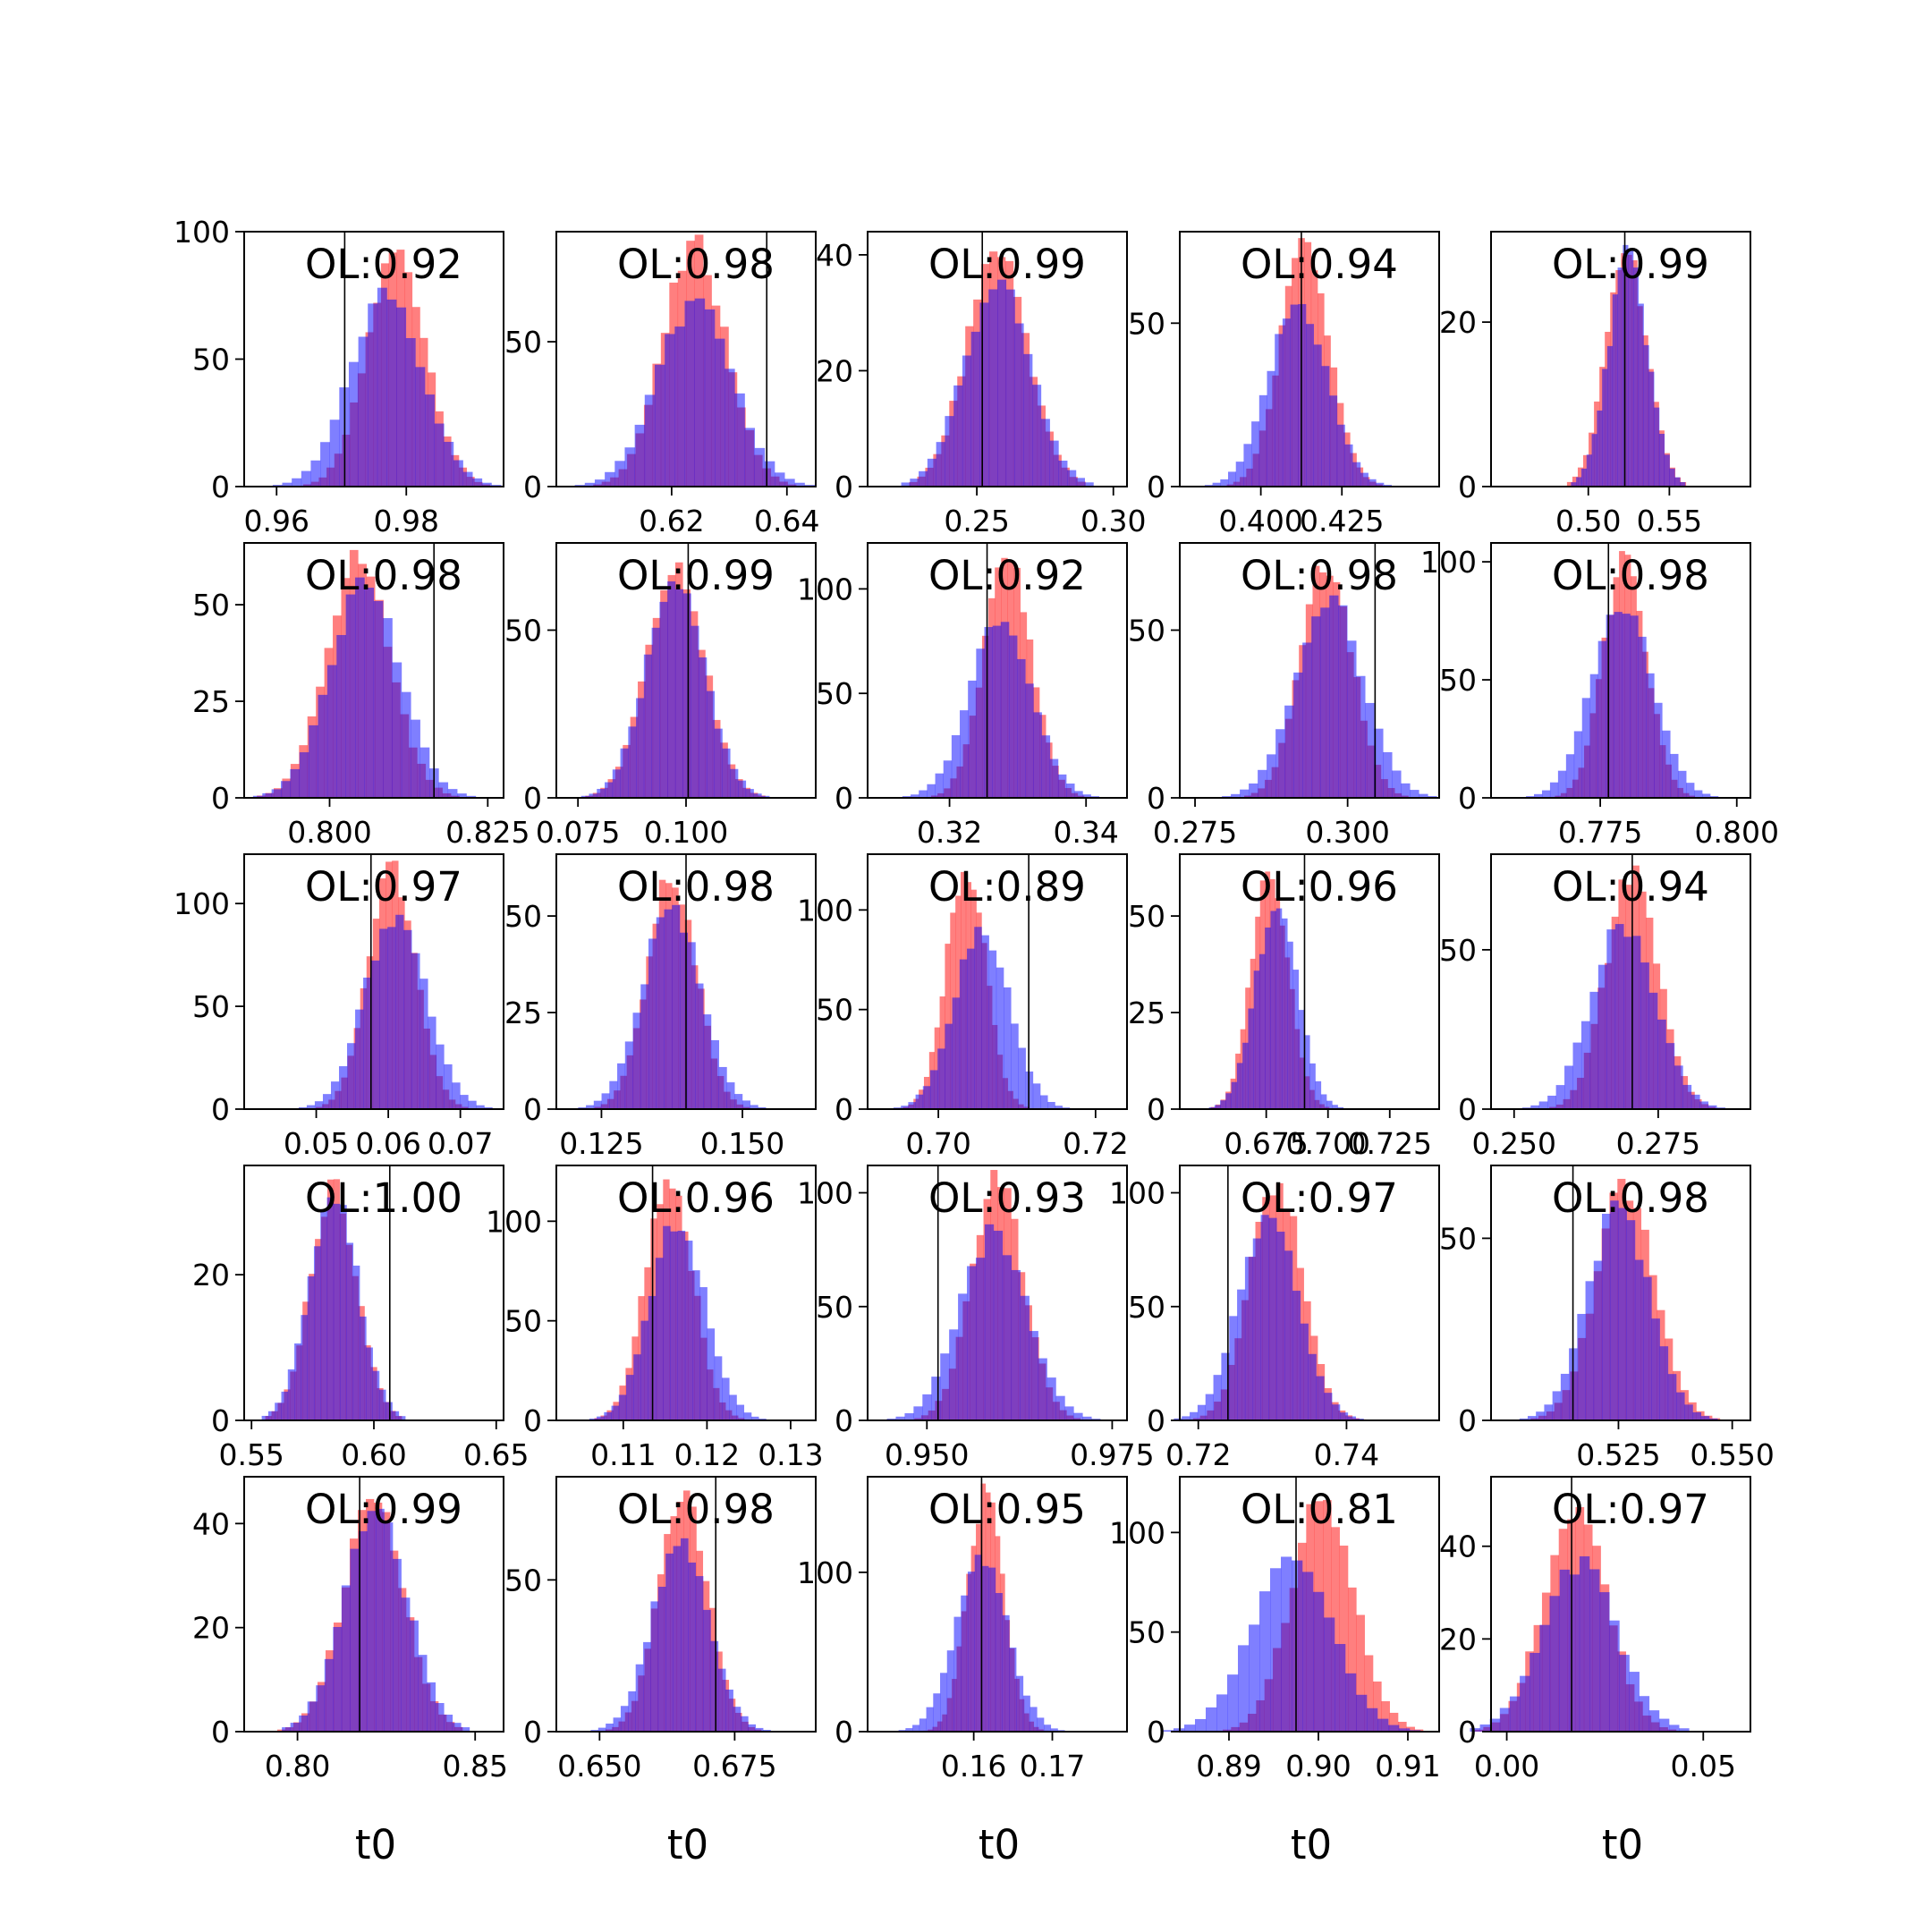 The height and width of the screenshot is (1932, 1932). I want to click on x-tick-label: 0.70, so click(937, 1143).